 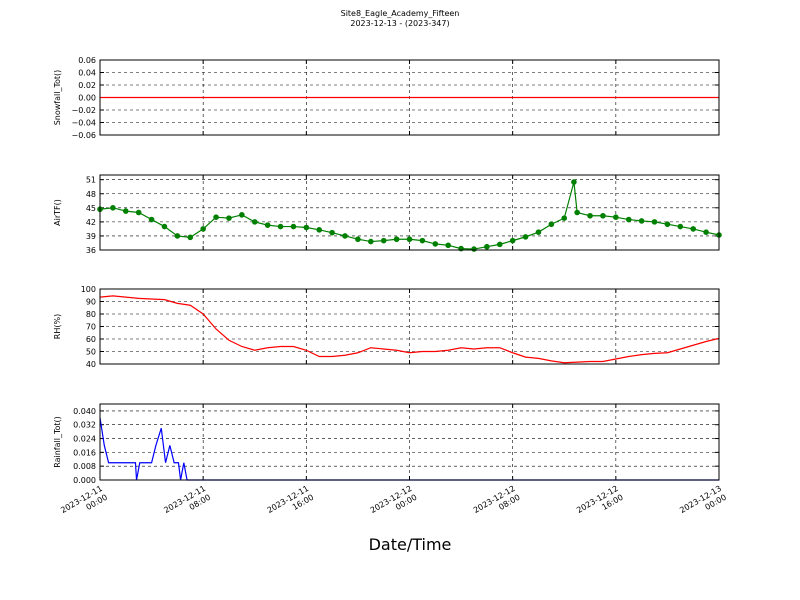 What do you see at coordinates (87, 85) in the screenshot?
I see `y-tick-label: 0.02` at bounding box center [87, 85].